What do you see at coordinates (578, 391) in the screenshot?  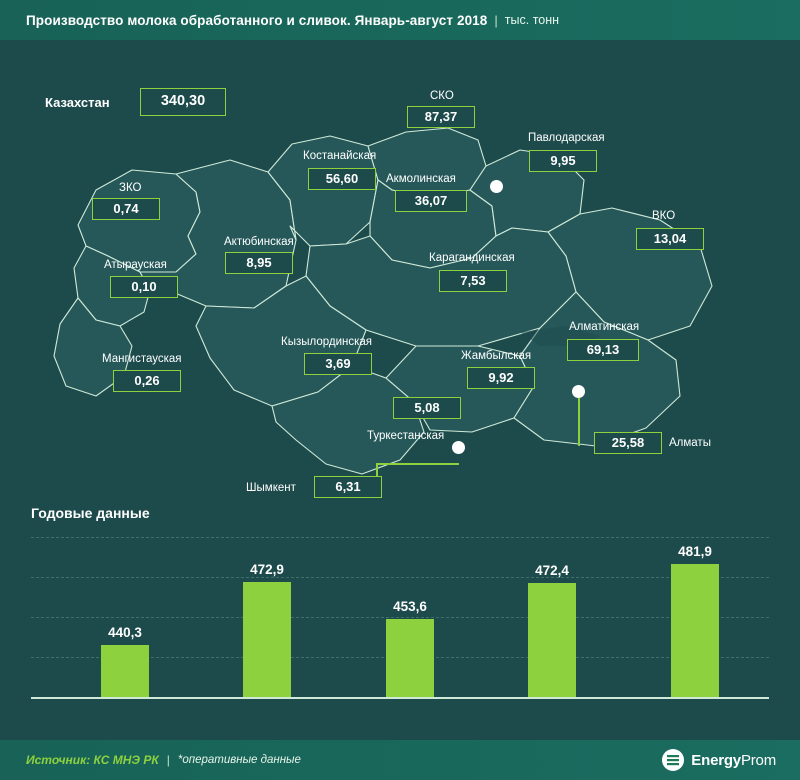 I see `city-dot-almaty` at bounding box center [578, 391].